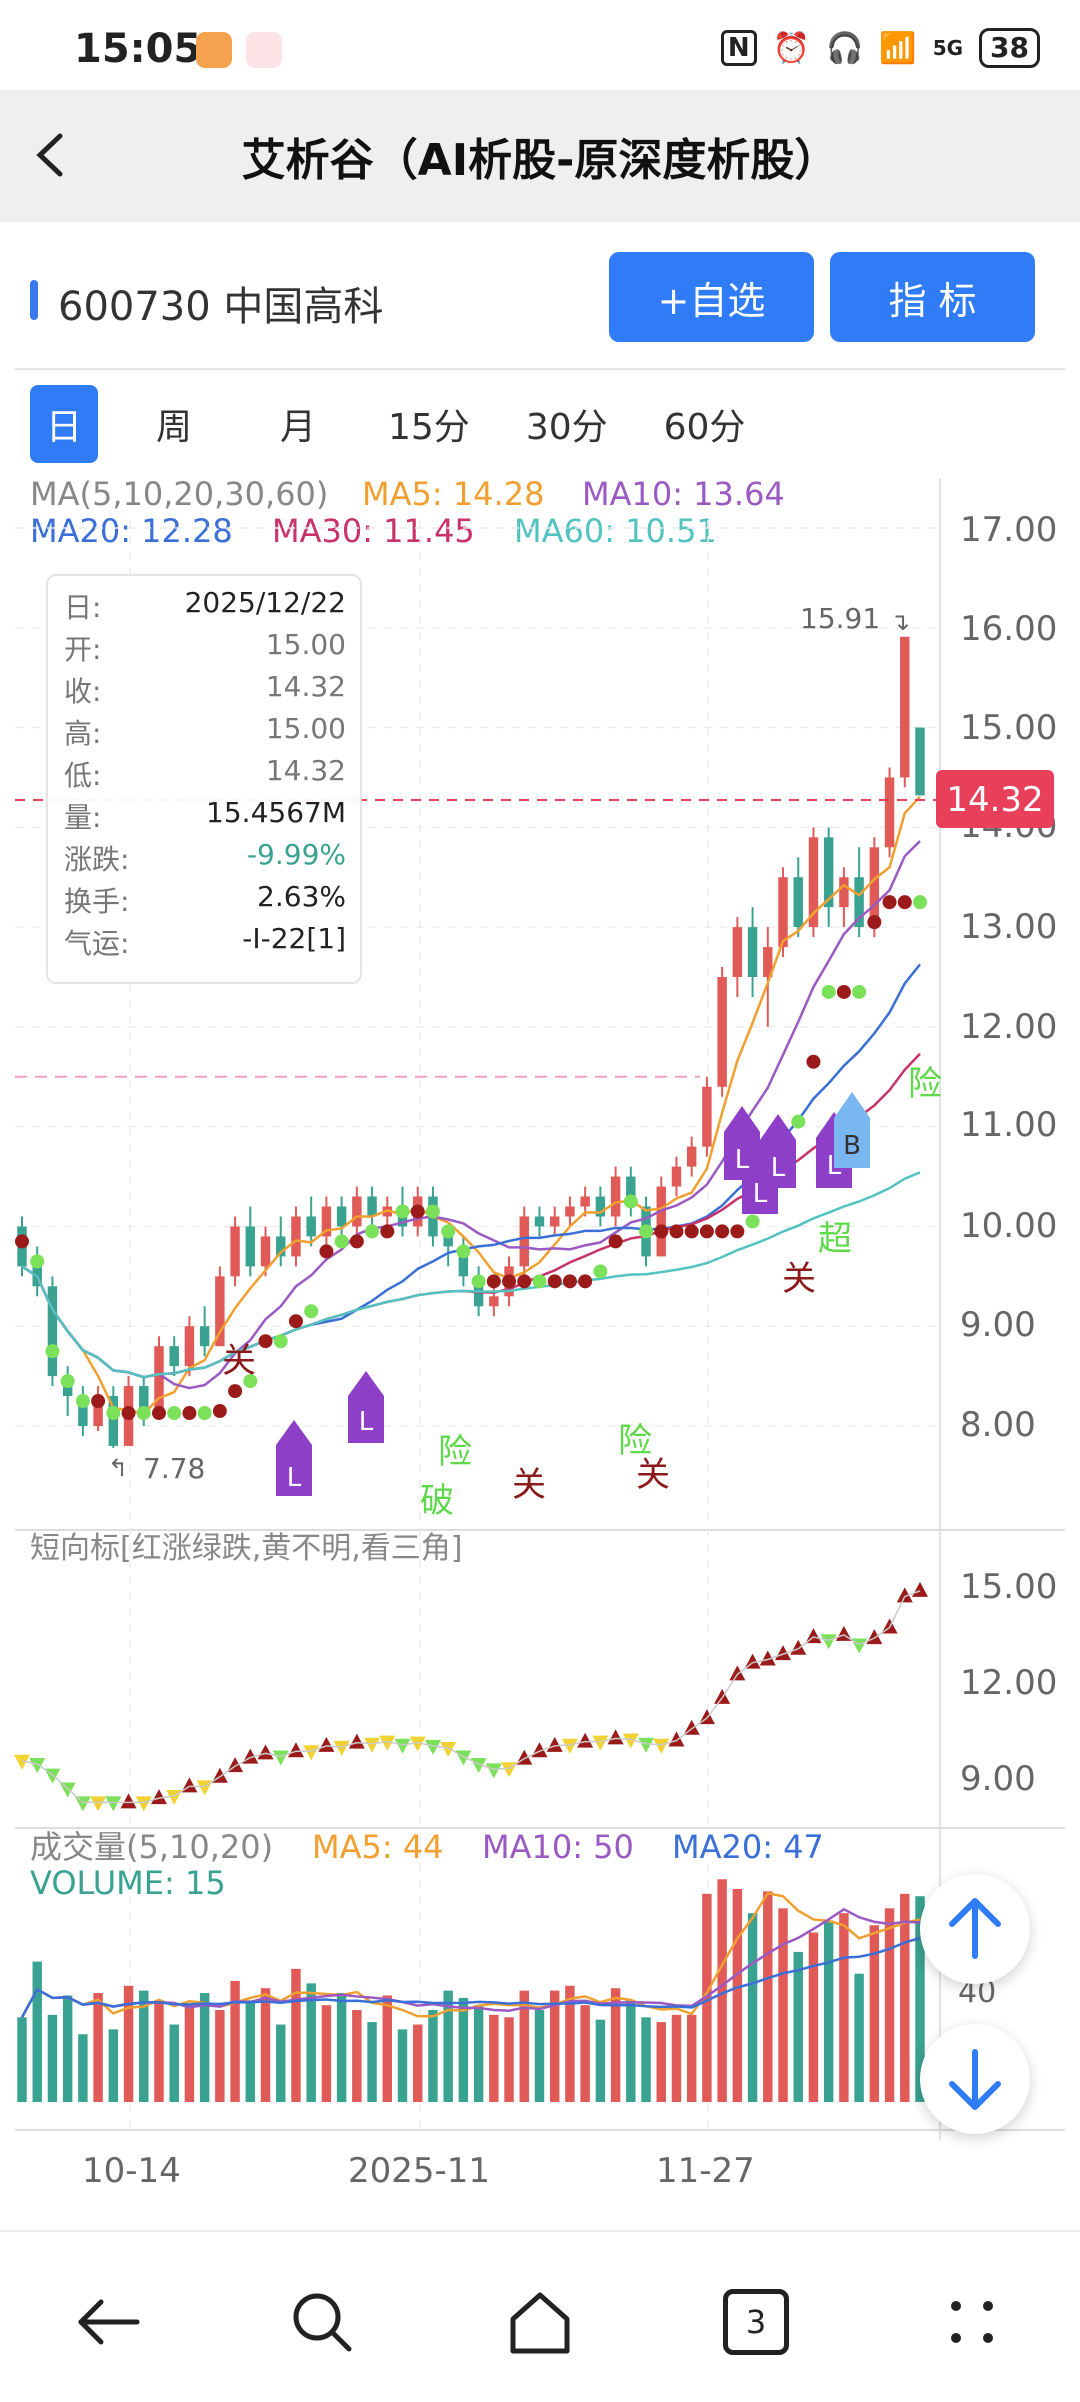 This screenshot has width=1080, height=2402. I want to click on b-marker, so click(852, 1130).